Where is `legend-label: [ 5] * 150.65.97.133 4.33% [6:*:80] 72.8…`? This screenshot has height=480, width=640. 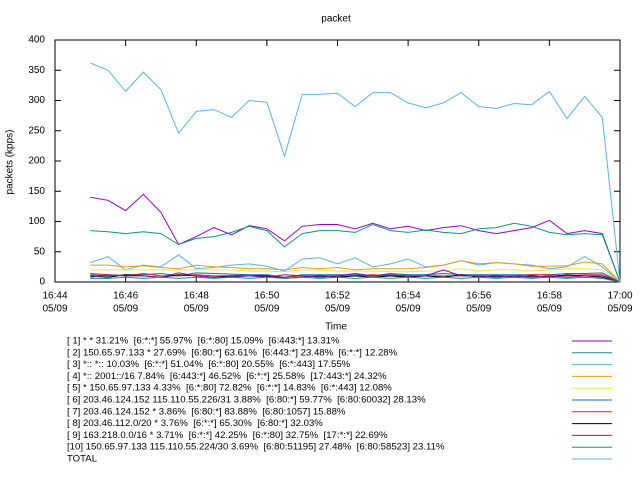 legend-label: [ 5] * 150.65.97.133 4.33% [6:*:80] 72.8… is located at coordinates (229, 388).